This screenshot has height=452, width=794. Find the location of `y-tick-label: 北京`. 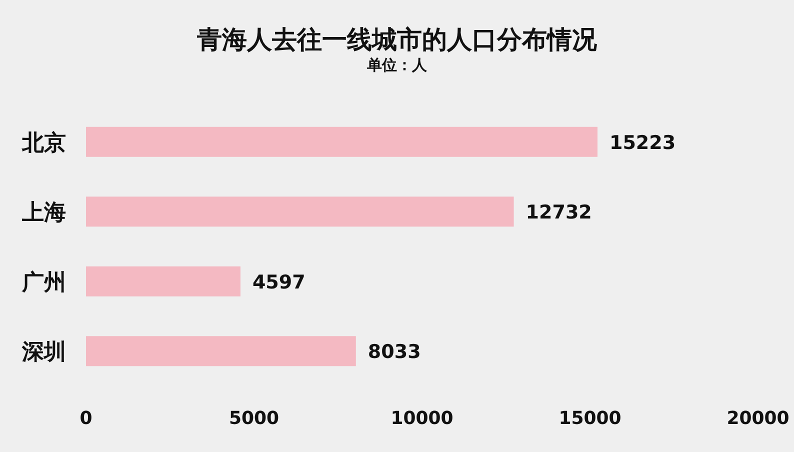

y-tick-label: 北京 is located at coordinates (43, 143).